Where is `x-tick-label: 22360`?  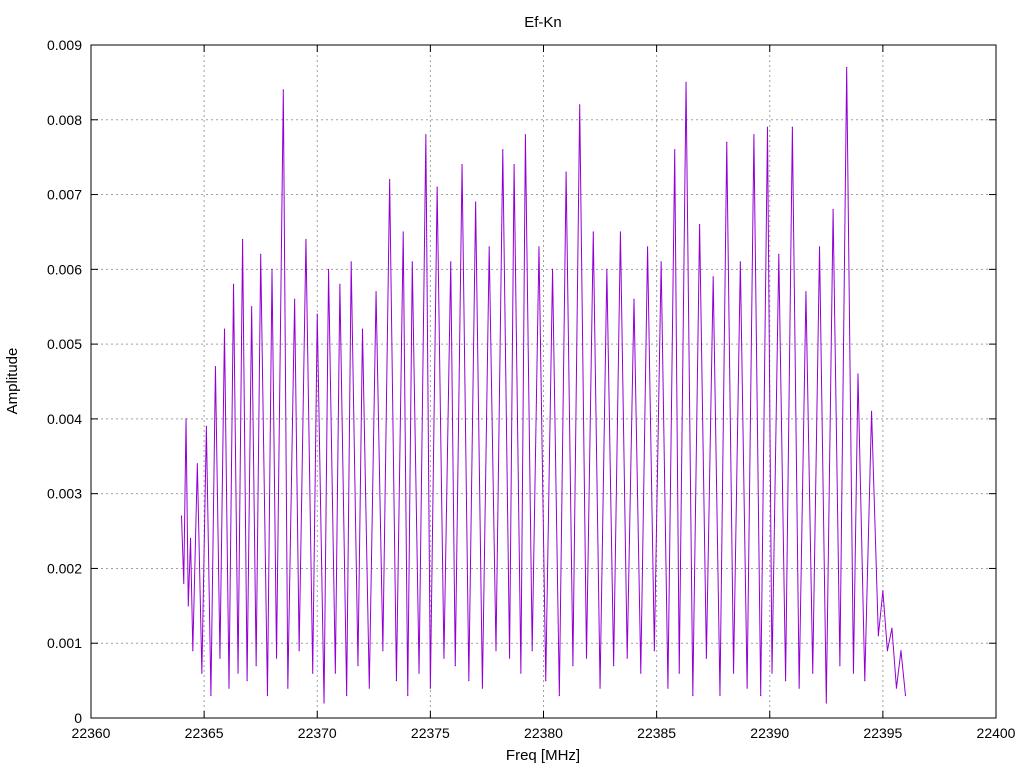 x-tick-label: 22360 is located at coordinates (91, 733).